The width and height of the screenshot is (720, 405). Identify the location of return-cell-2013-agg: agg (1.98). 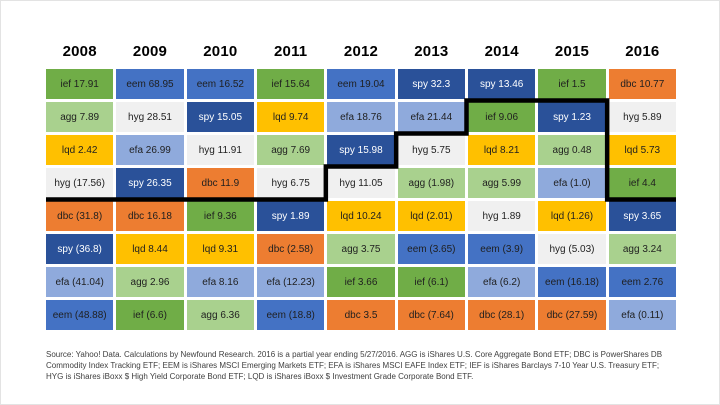
(431, 183).